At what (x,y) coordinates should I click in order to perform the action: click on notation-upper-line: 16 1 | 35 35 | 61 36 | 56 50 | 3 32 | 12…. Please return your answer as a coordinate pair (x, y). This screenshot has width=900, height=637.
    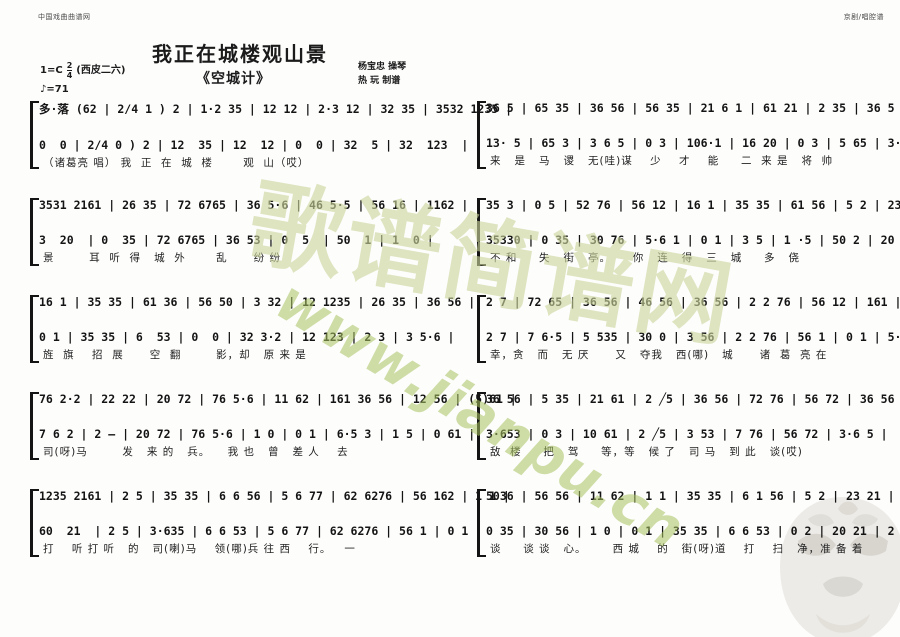
    Looking at the image, I should click on (257, 302).